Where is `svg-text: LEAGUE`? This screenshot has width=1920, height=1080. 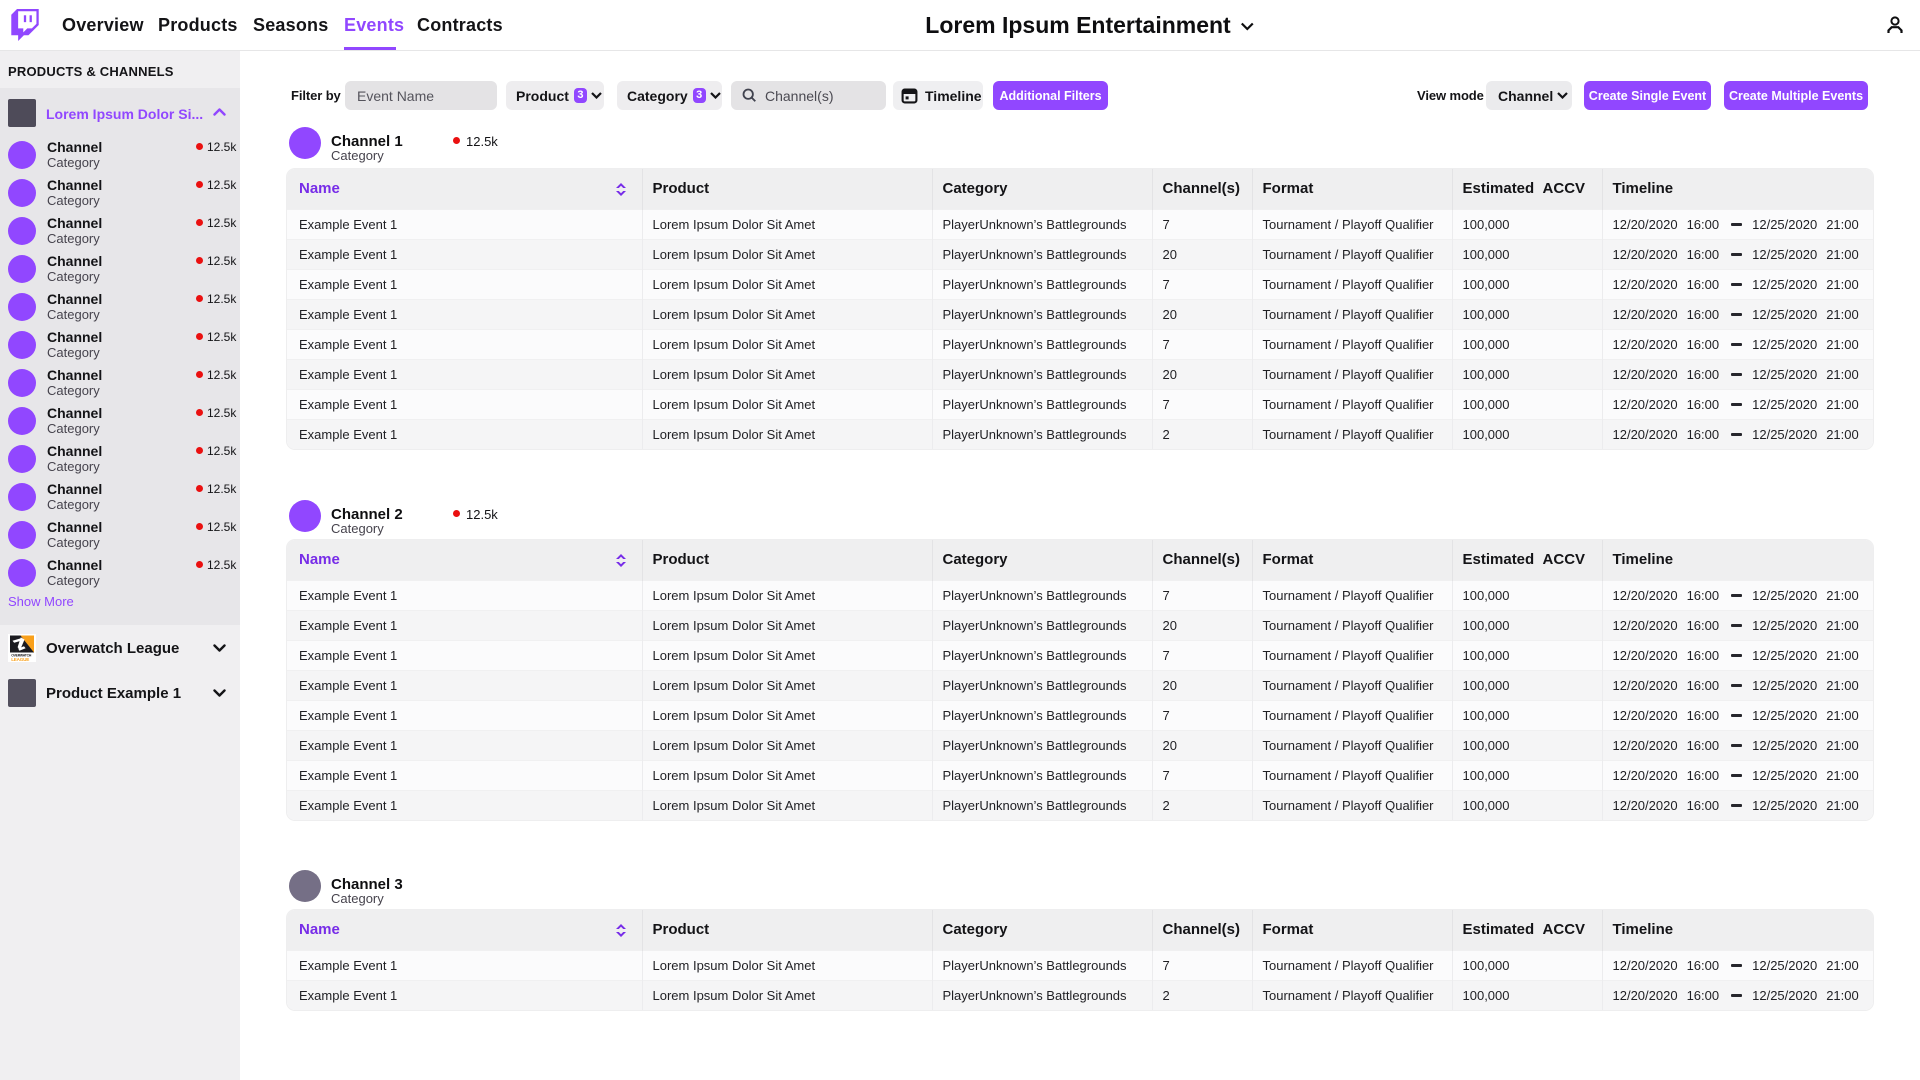
svg-text: LEAGUE is located at coordinates (20, 659).